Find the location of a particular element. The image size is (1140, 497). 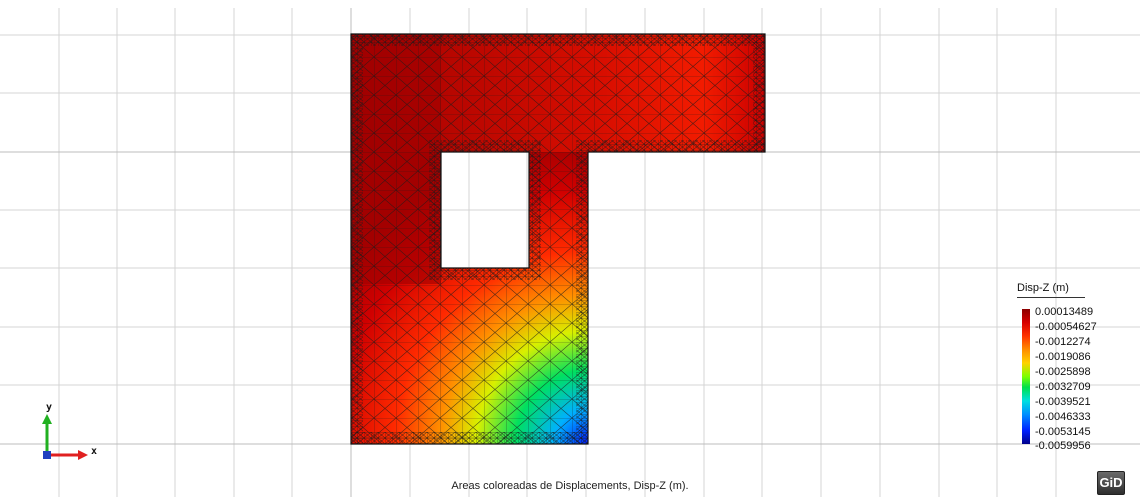

legend-value: 0.00013489 is located at coordinates (1064, 312).